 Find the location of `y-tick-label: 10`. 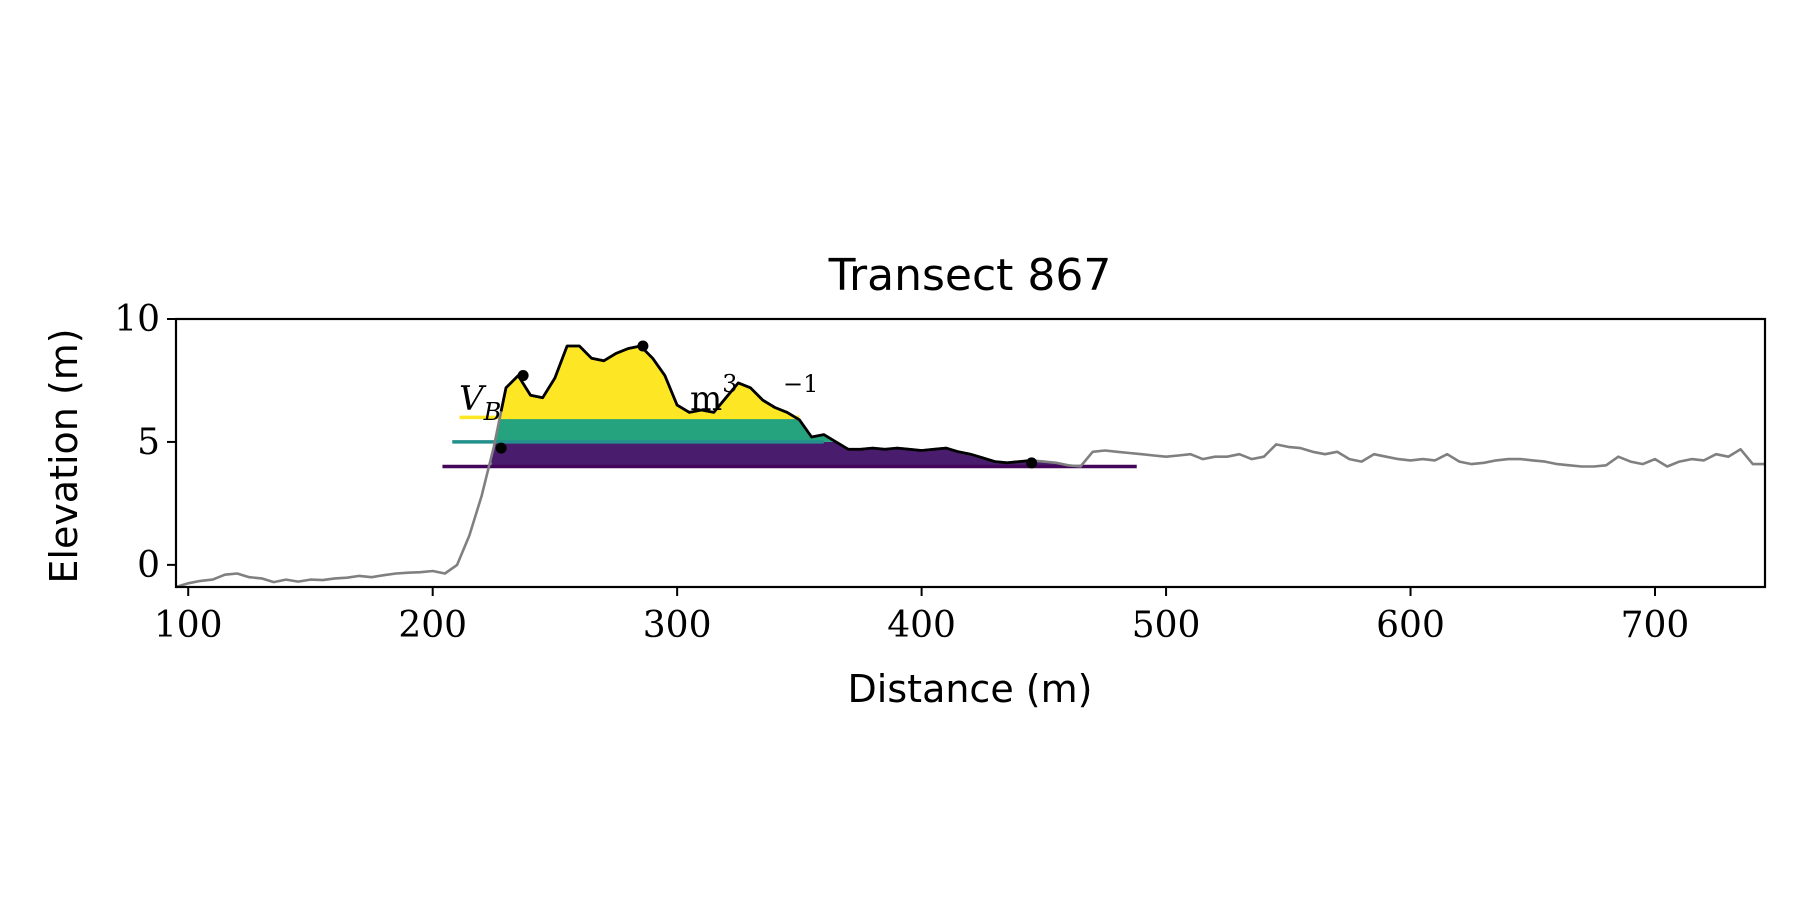

y-tick-label: 10 is located at coordinates (137, 319).